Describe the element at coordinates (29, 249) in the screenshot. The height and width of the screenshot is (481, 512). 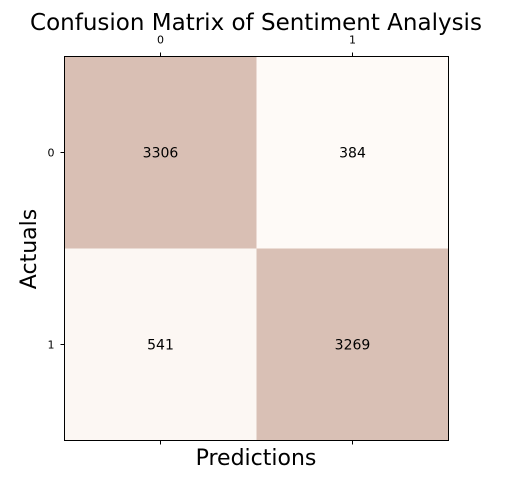
I see `y-axis-label: Actuals` at that location.